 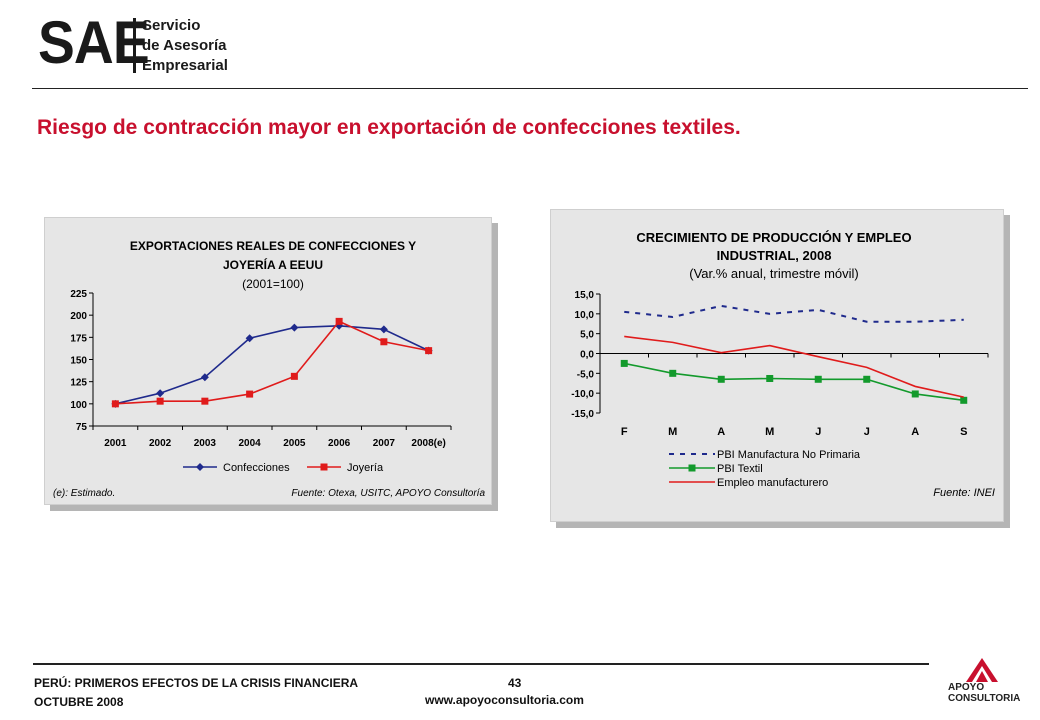 What do you see at coordinates (982, 670) in the screenshot?
I see `apoyo-mark-icon` at bounding box center [982, 670].